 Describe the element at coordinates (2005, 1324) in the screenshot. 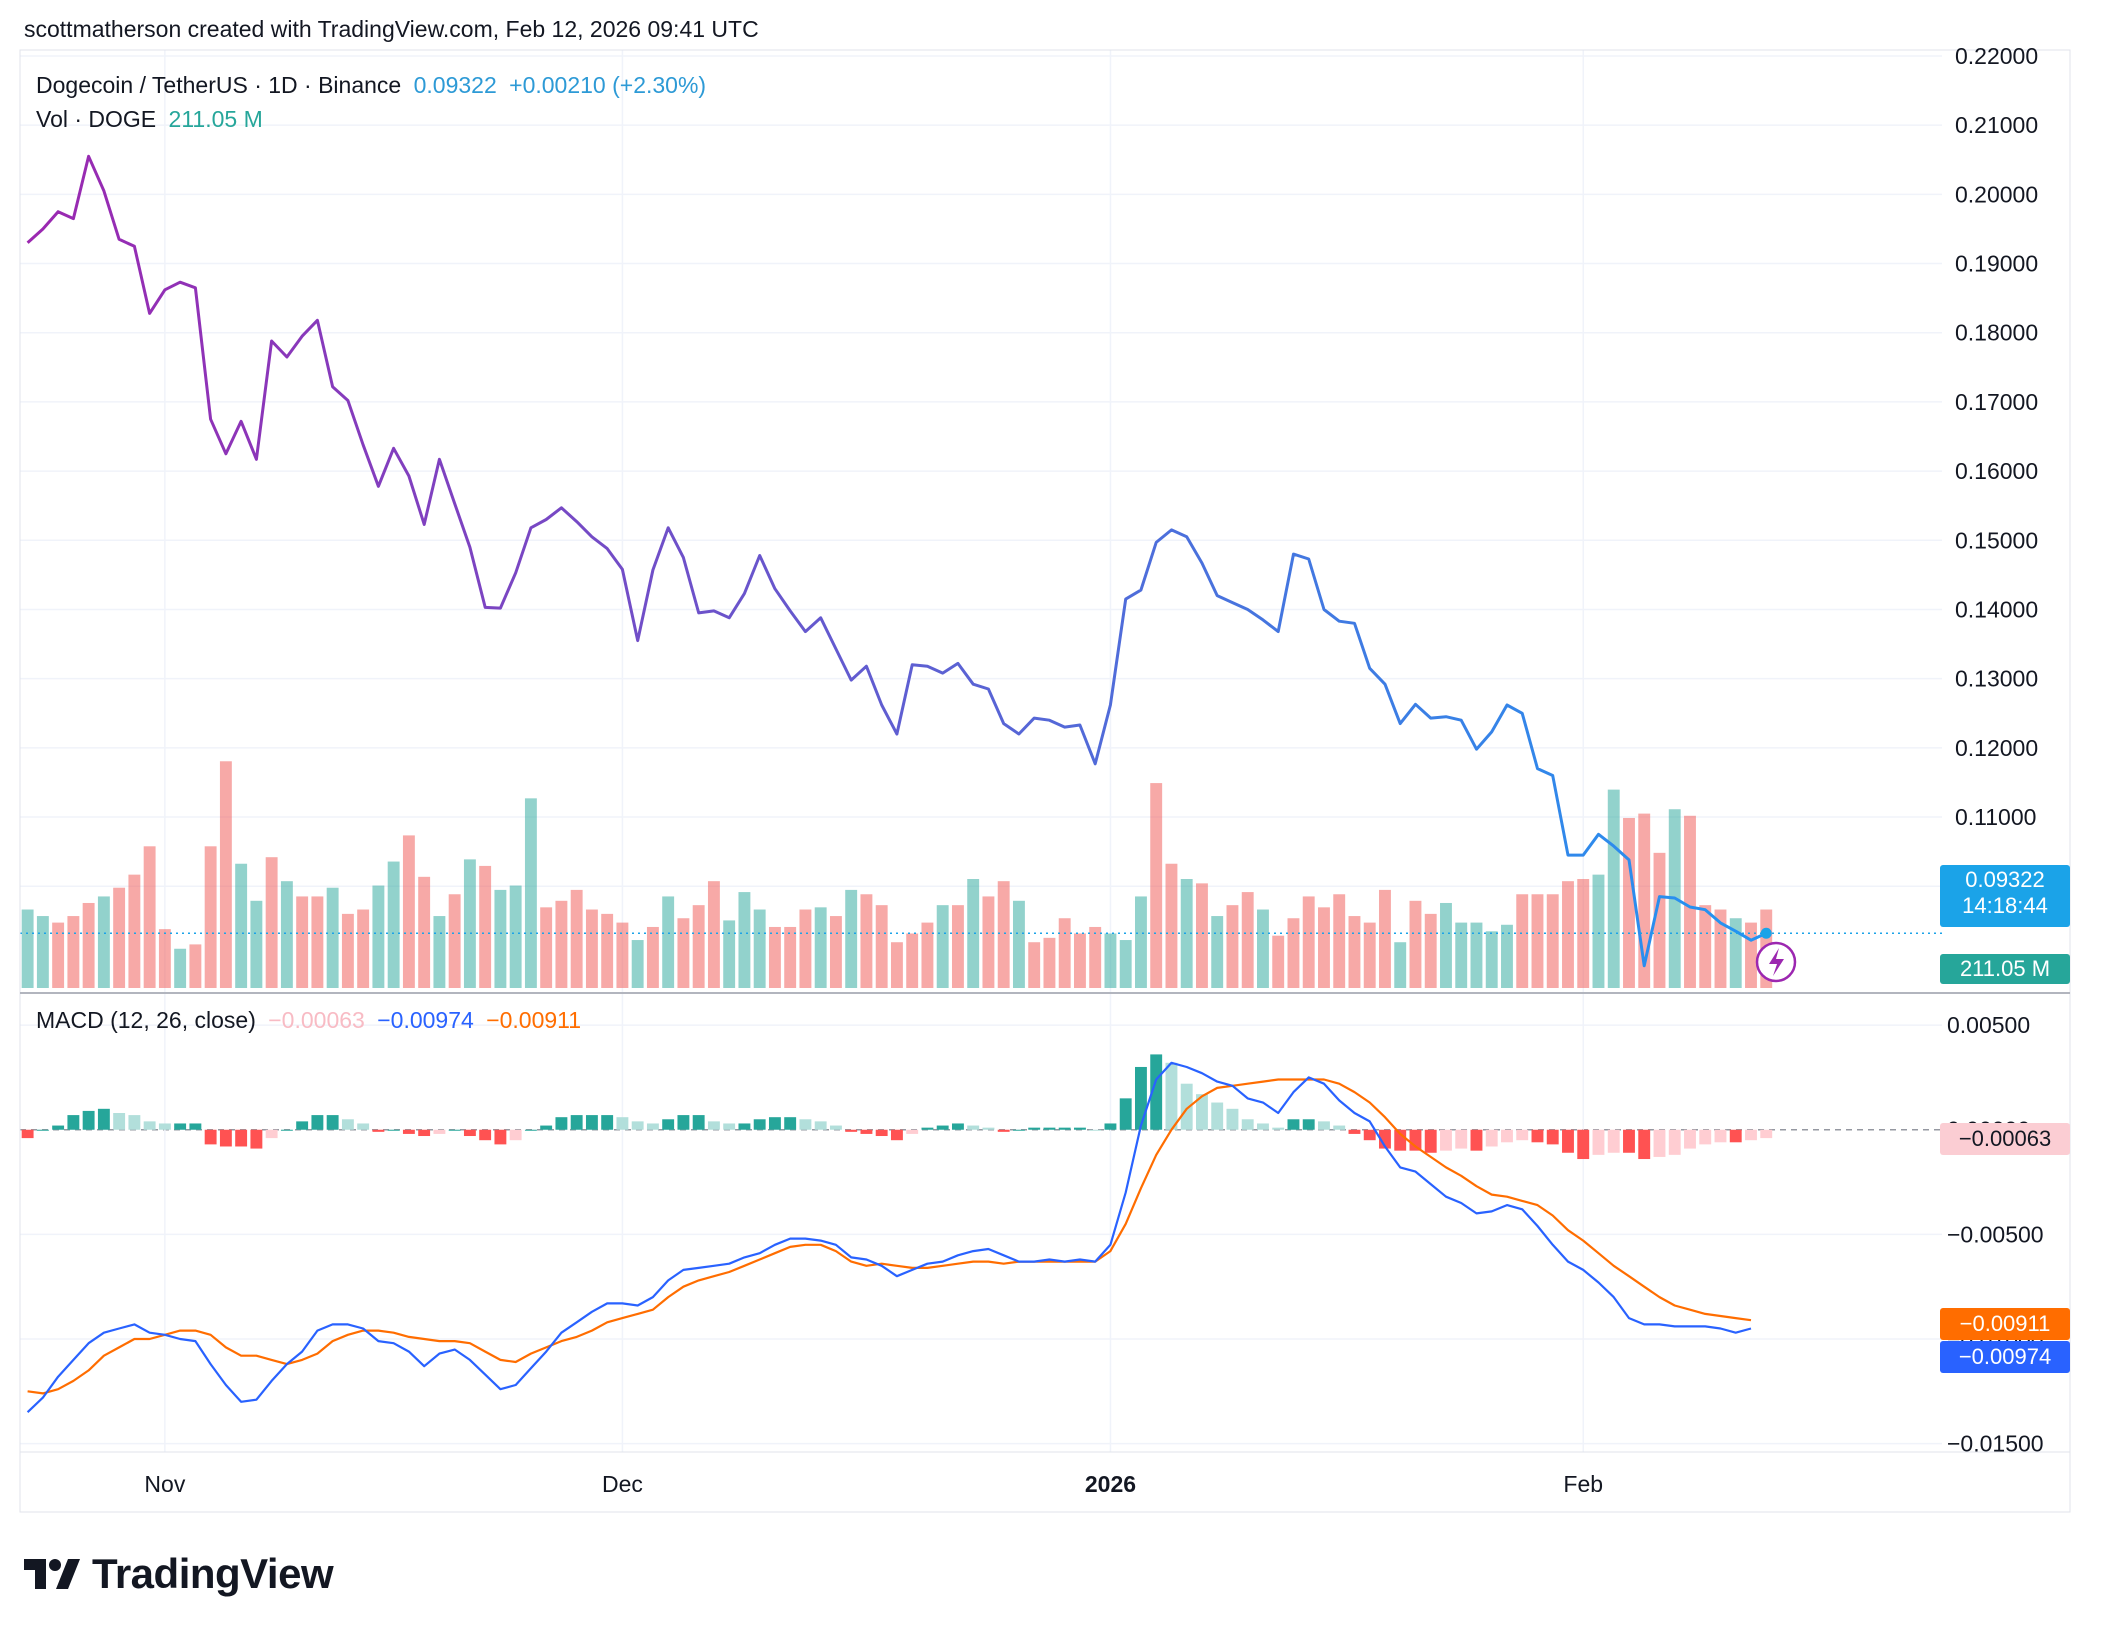

I see `signal-tag: −0.00911` at that location.